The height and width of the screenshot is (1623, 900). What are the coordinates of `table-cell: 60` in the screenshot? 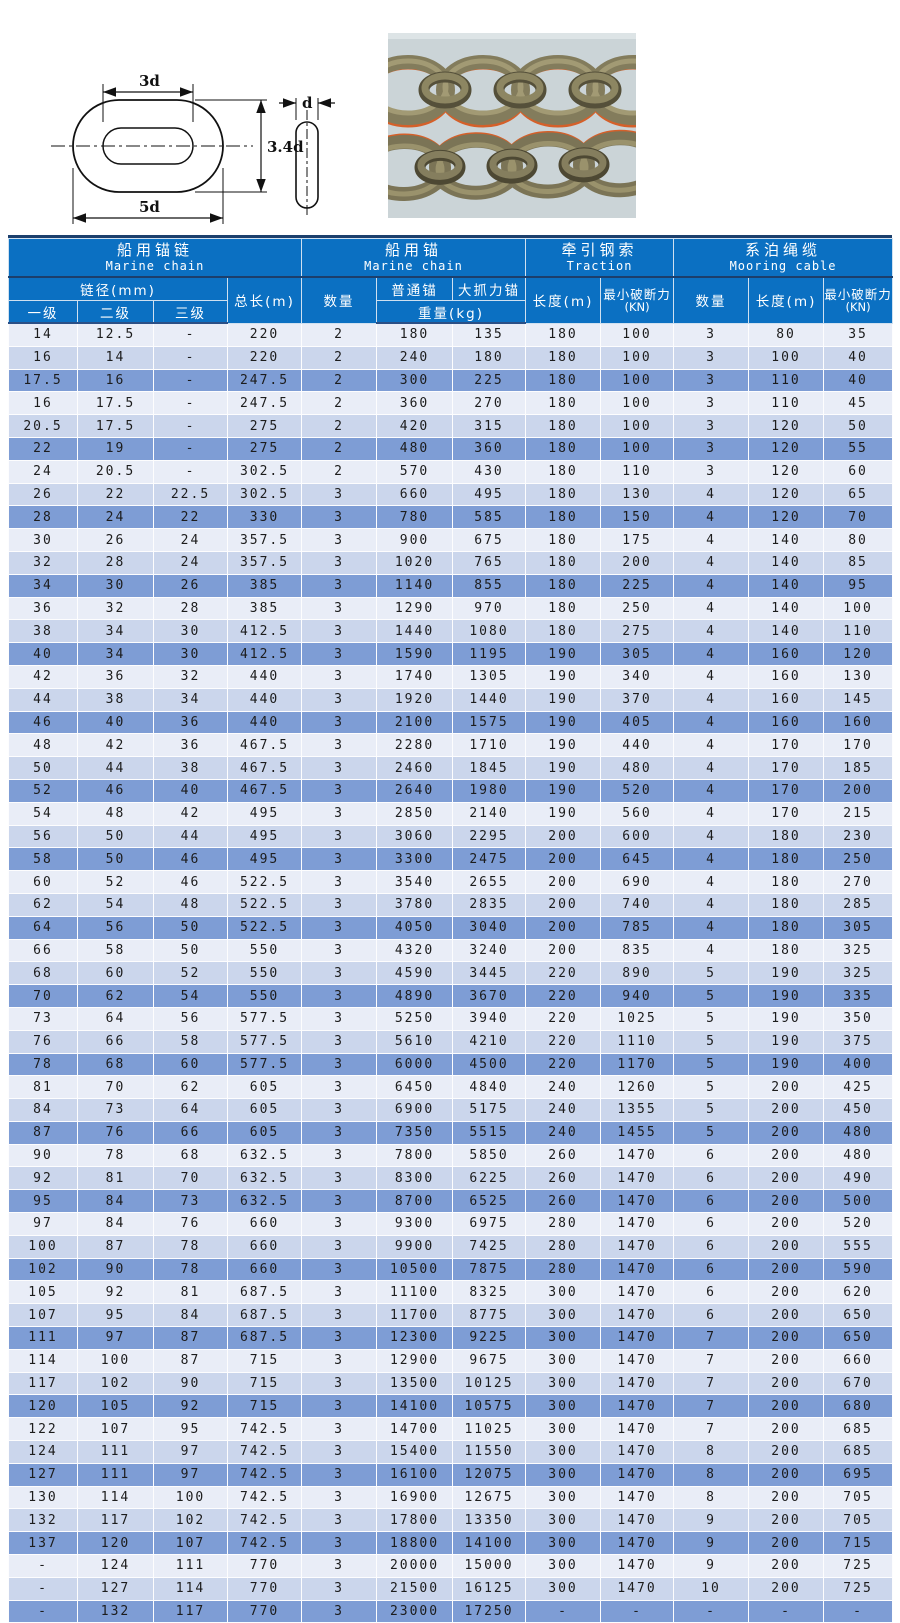 It's located at (43, 882).